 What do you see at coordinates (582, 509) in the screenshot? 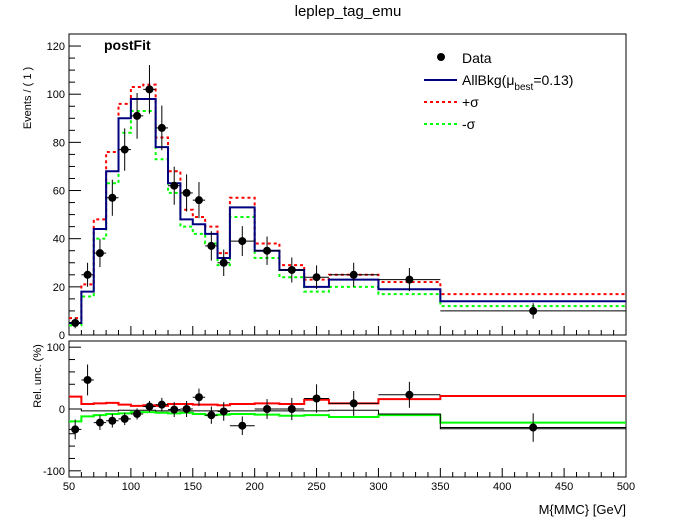
I see `x-axis-label: M{MMC} [GeV]` at bounding box center [582, 509].